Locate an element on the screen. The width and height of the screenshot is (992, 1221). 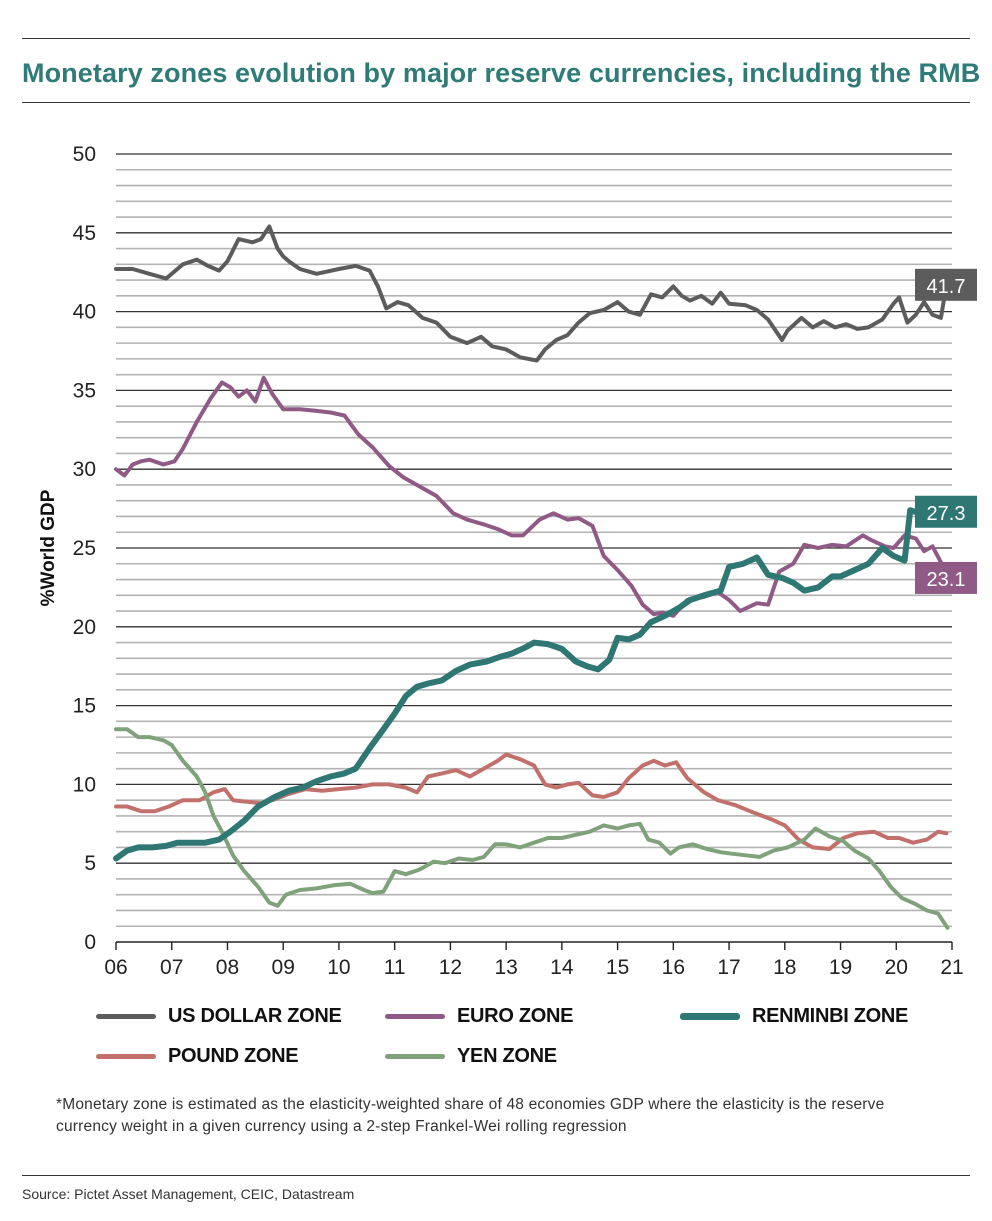
x-tick-label: 17 is located at coordinates (728, 967).